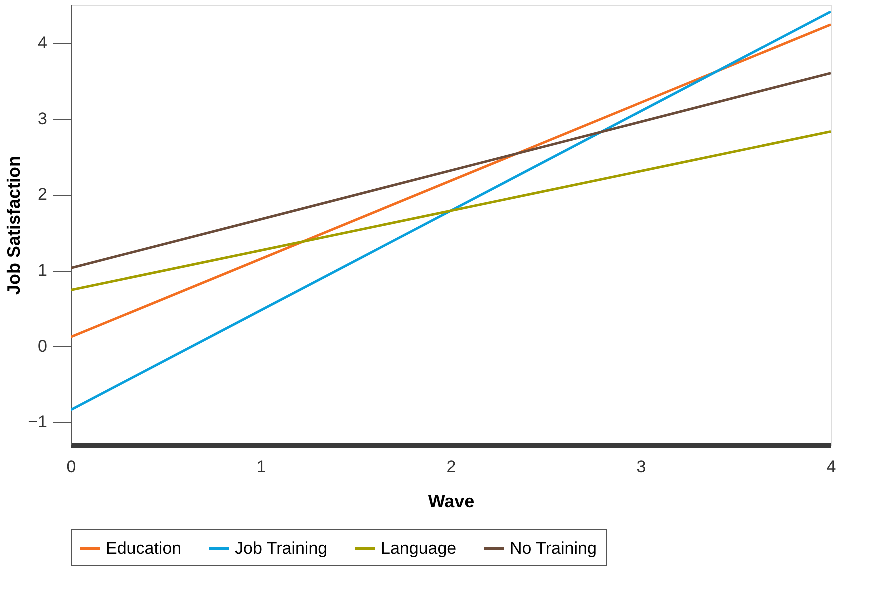 This screenshot has width=896, height=597. What do you see at coordinates (419, 548) in the screenshot?
I see `legend-label: Language` at bounding box center [419, 548].